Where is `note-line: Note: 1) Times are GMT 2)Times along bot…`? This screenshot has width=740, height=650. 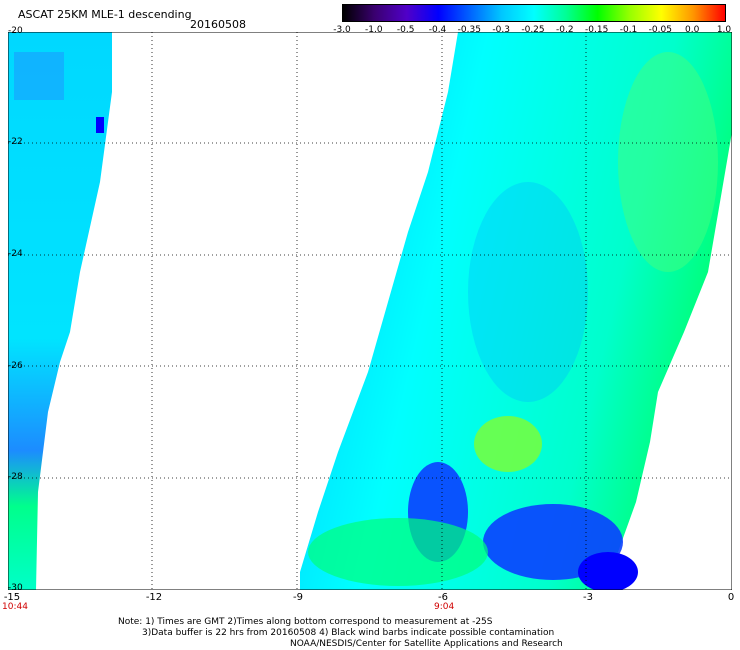
note-line: Note: 1) Times are GMT 2)Times along bot… is located at coordinates (305, 622).